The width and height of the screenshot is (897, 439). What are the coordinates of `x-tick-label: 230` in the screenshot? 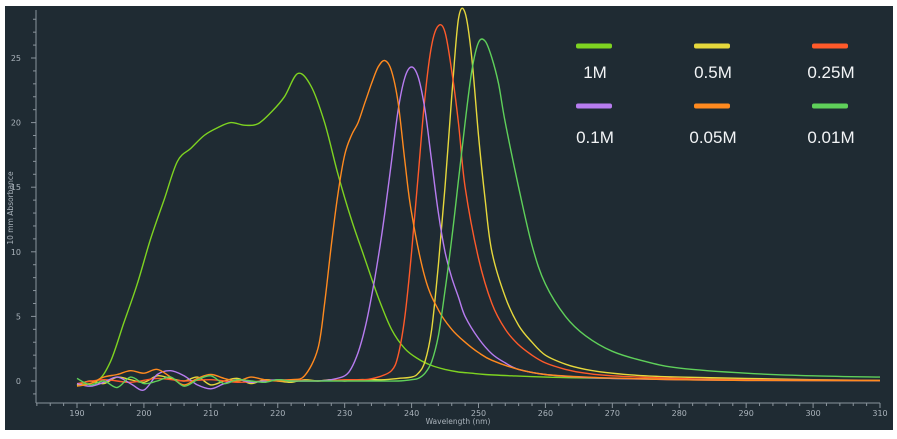 It's located at (344, 413).